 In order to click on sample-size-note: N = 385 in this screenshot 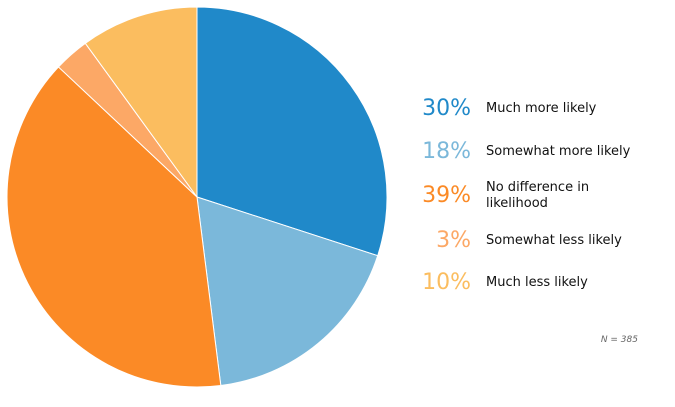, I will do `click(619, 340)`.